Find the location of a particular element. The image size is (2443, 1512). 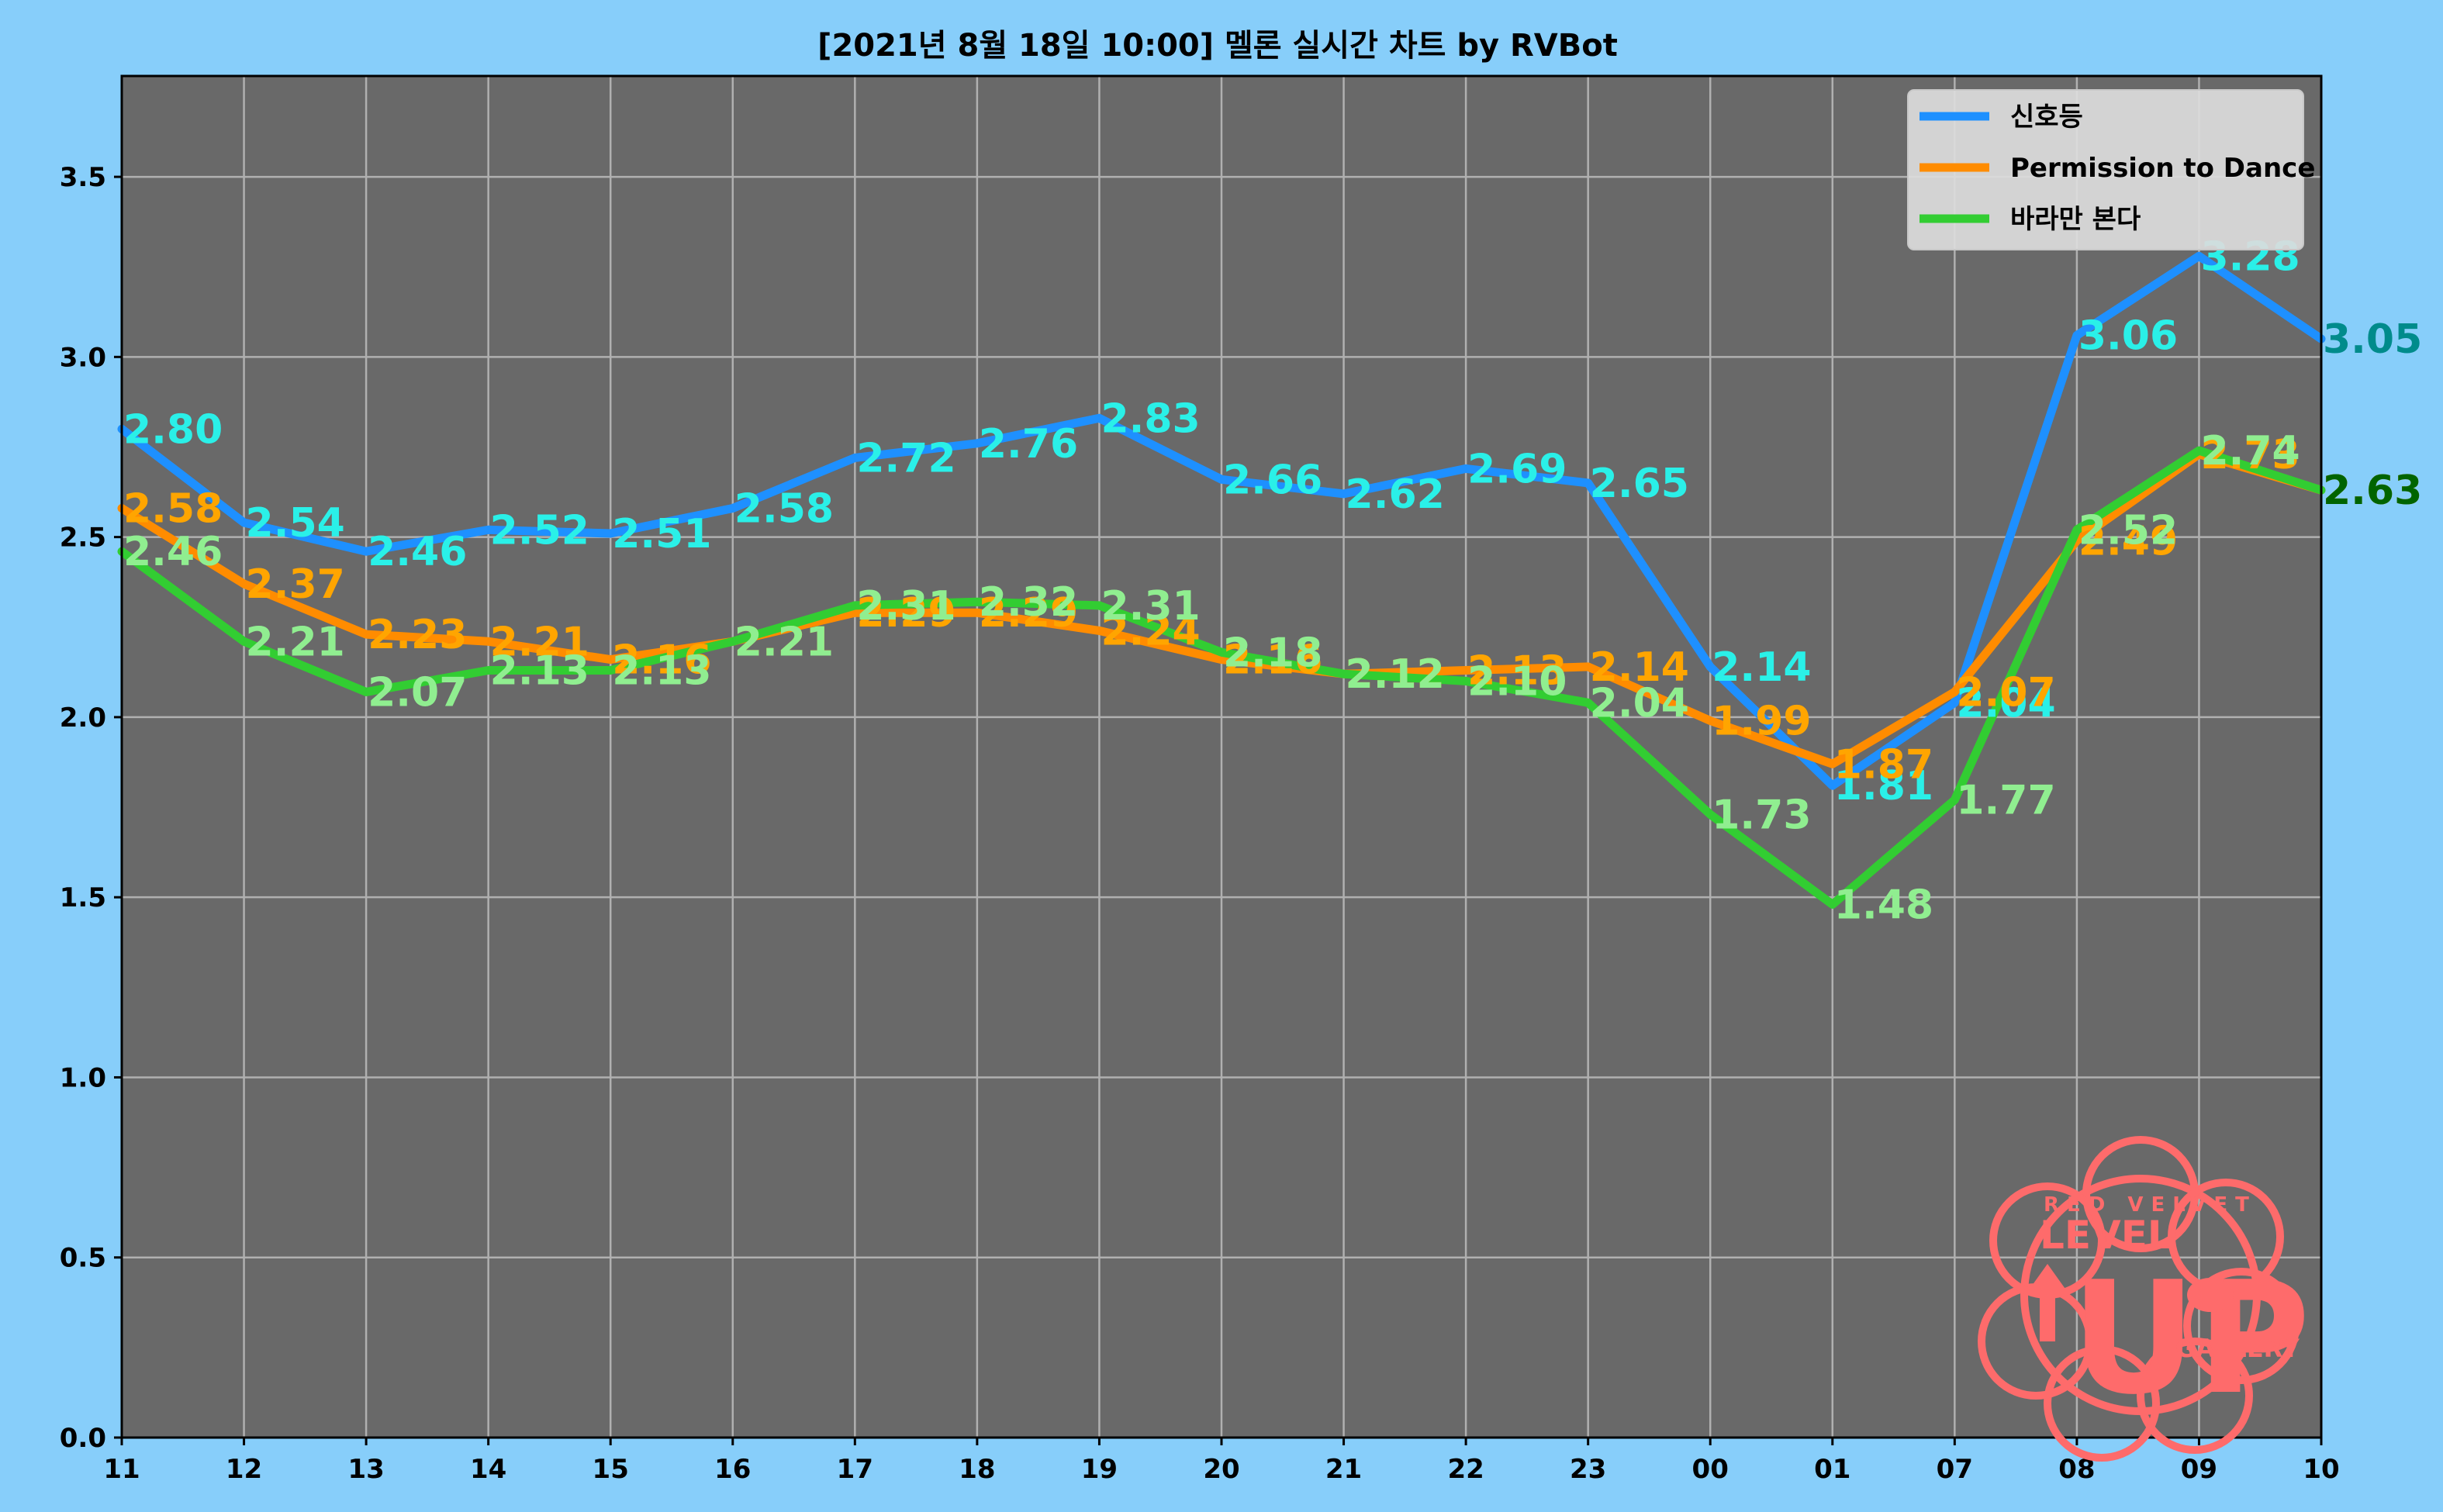

x-tick-label: 12 is located at coordinates (244, 1469).